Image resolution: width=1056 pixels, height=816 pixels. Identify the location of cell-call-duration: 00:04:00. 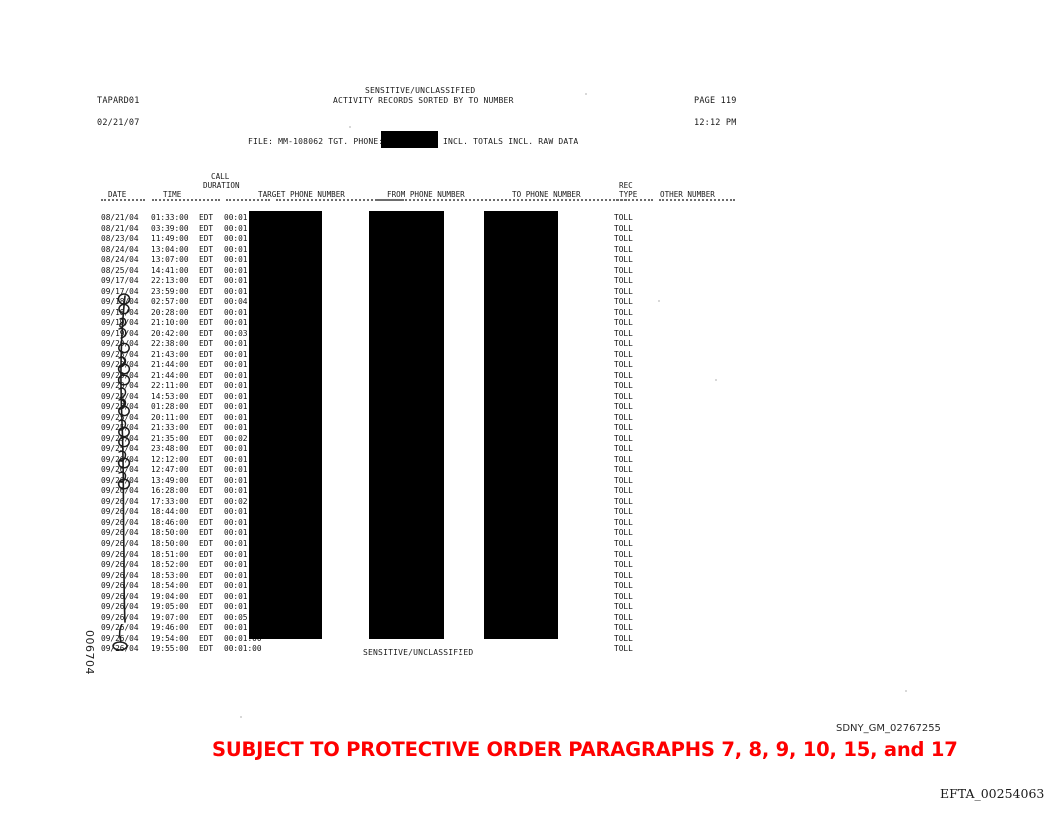
(243, 302).